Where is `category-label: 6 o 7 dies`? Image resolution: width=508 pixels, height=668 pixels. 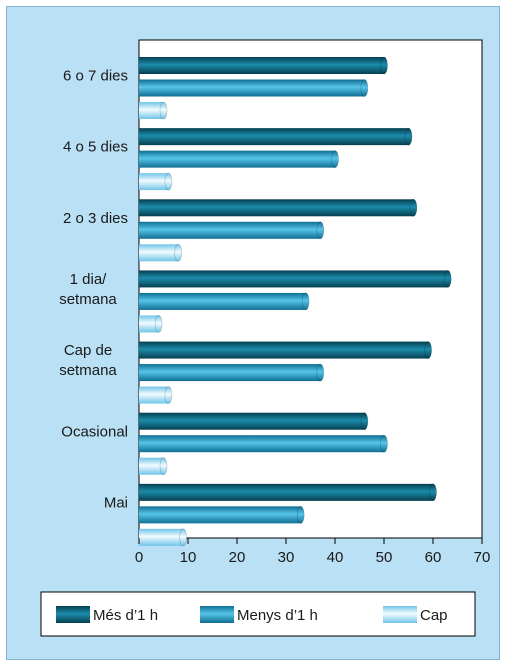 category-label: 6 o 7 dies is located at coordinates (95, 76).